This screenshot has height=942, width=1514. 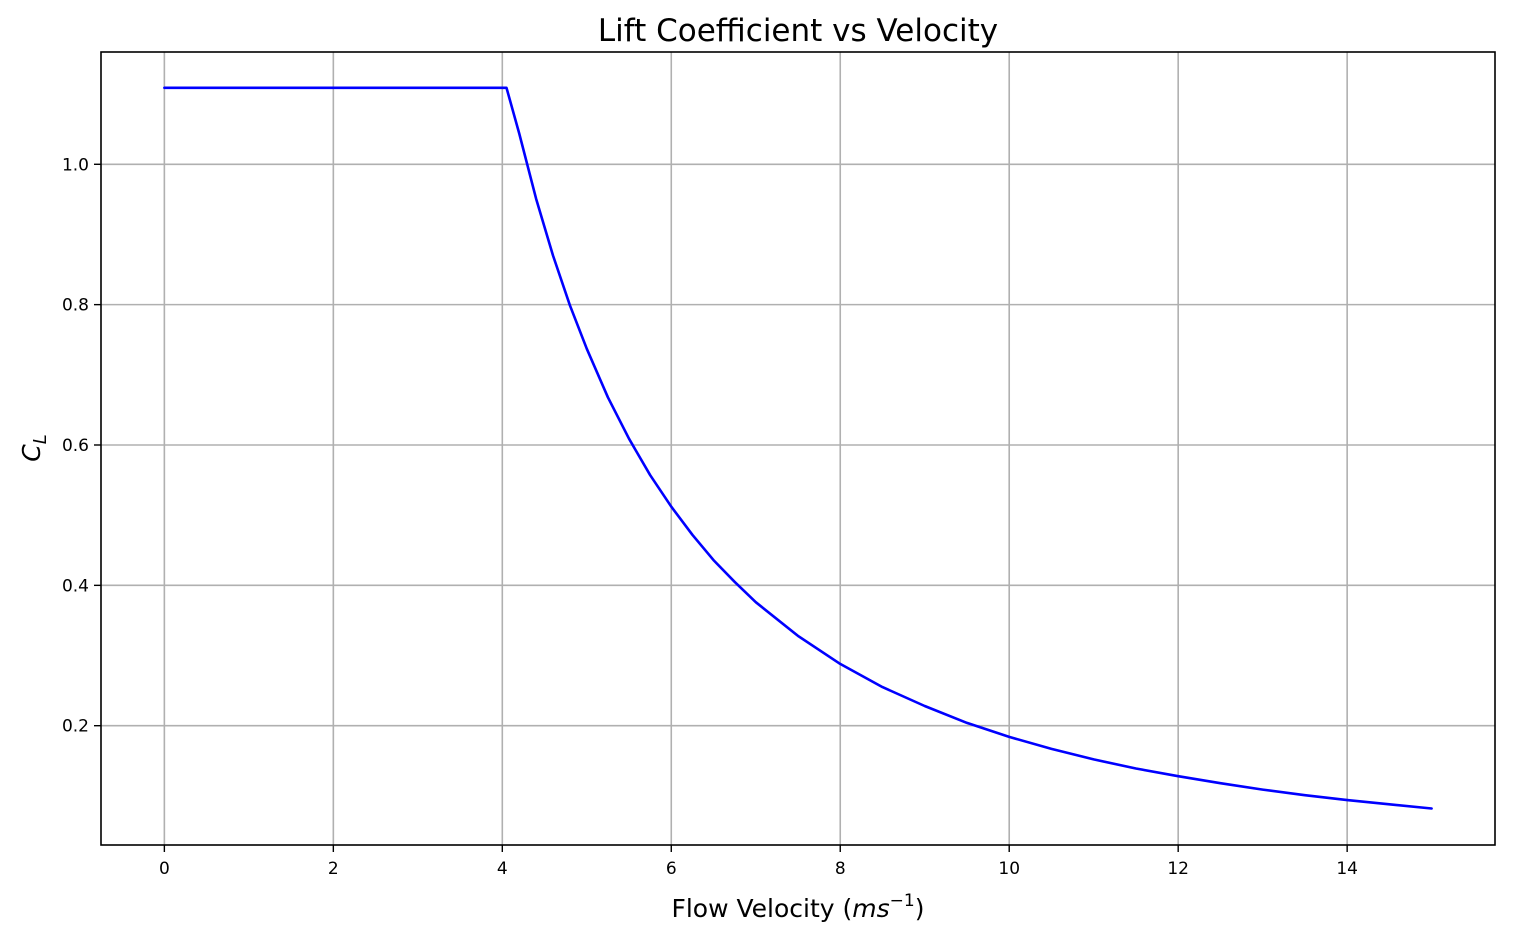 What do you see at coordinates (844, 908) in the screenshot?
I see `x-axis-label-unit-open: (` at bounding box center [844, 908].